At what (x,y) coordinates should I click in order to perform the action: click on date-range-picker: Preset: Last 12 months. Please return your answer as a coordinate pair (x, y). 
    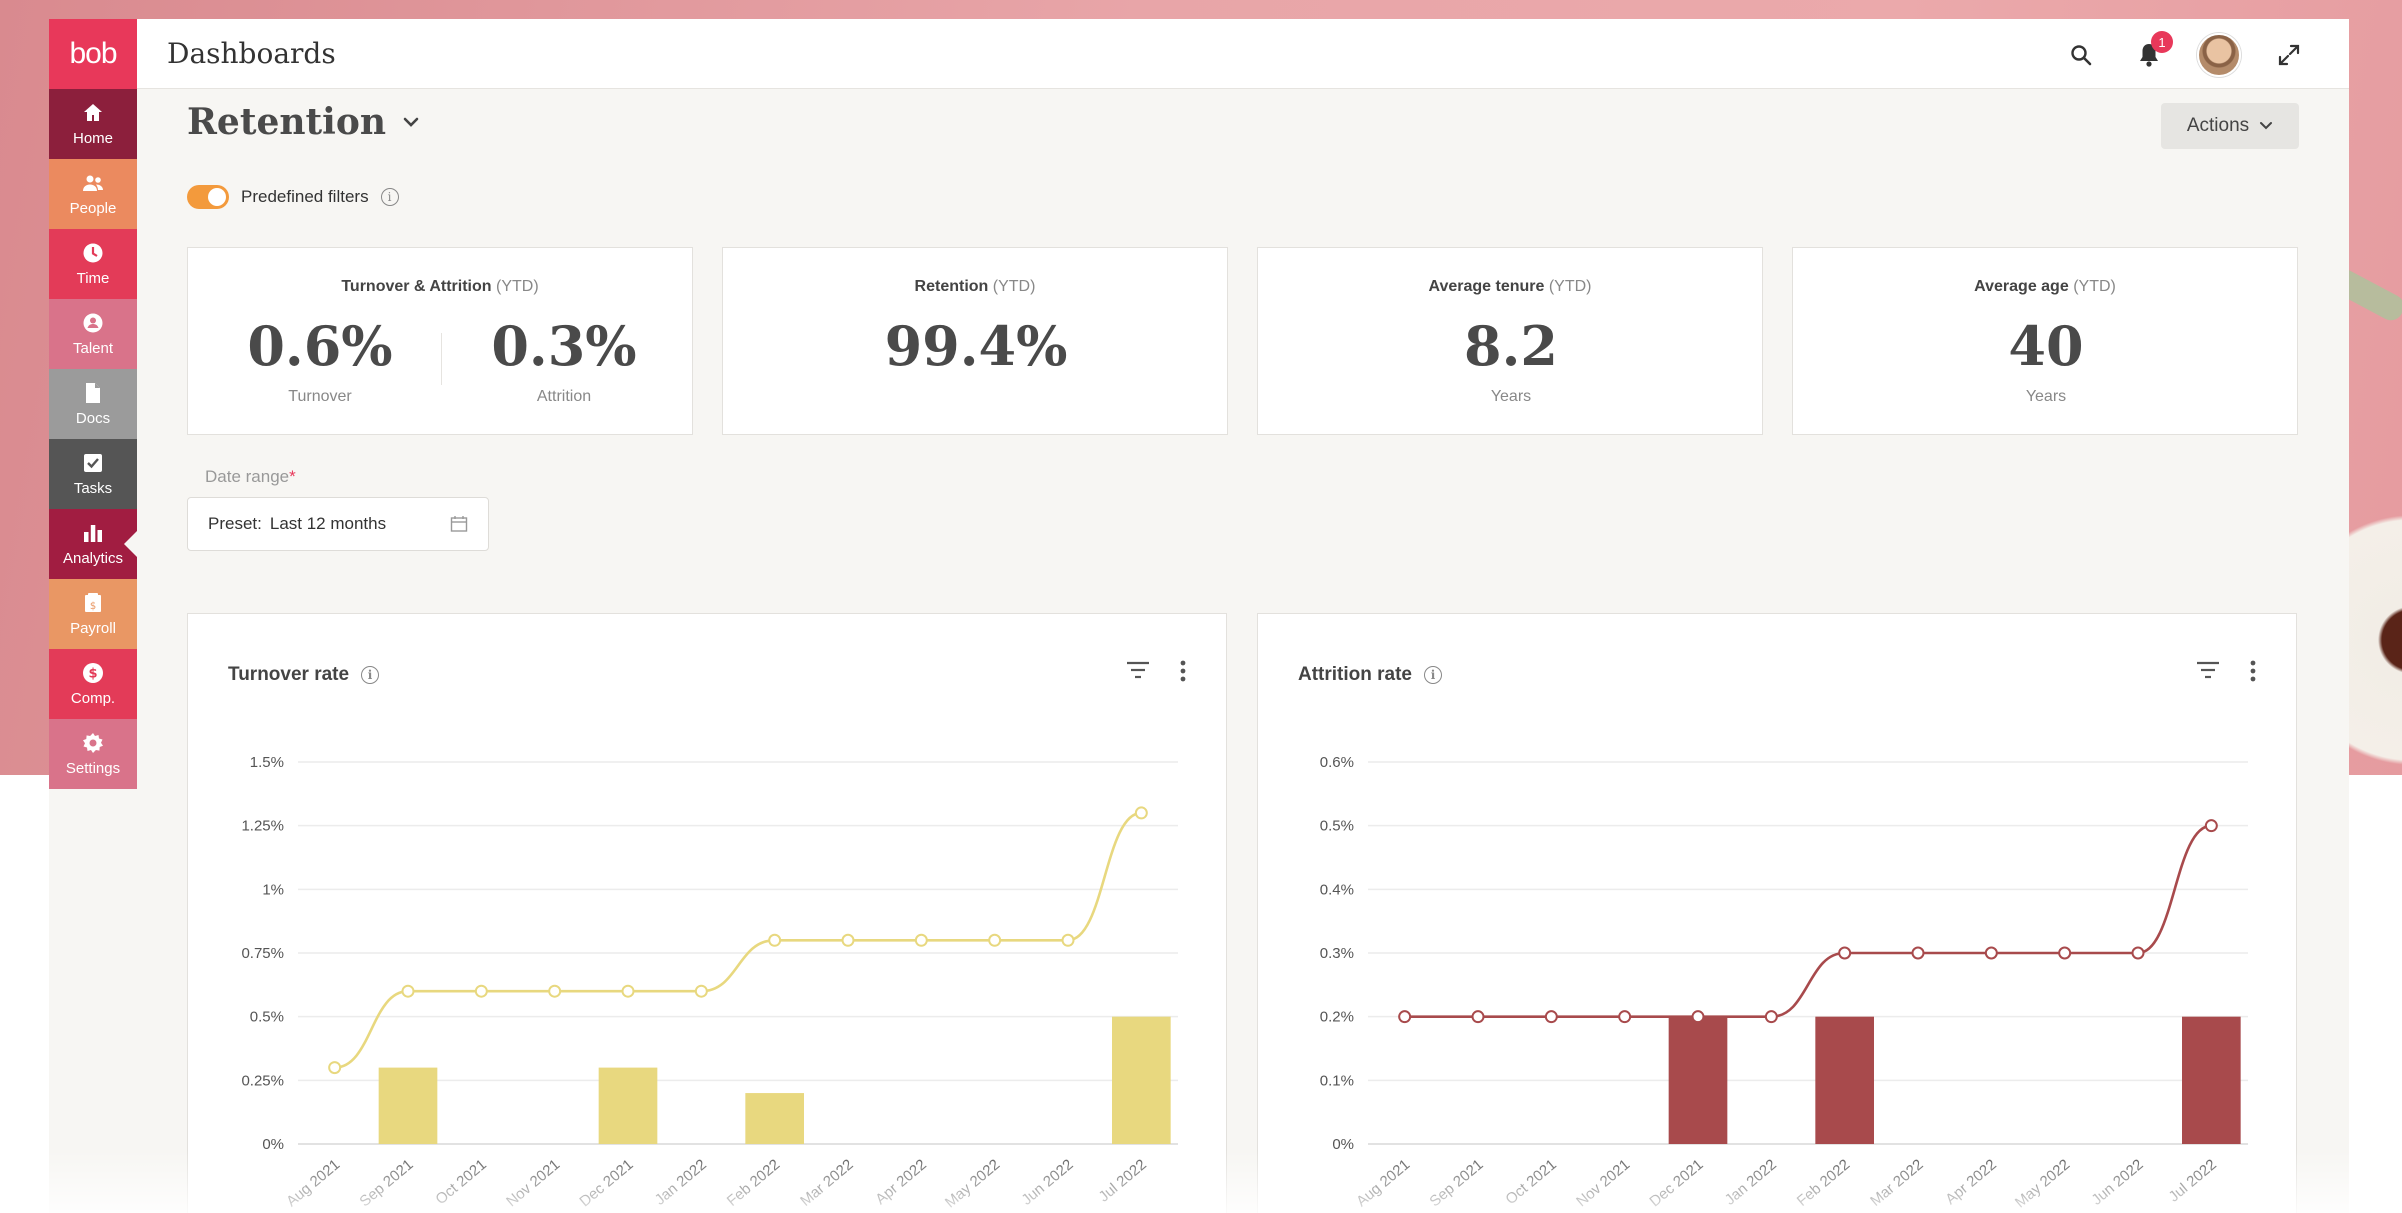
    Looking at the image, I should click on (338, 524).